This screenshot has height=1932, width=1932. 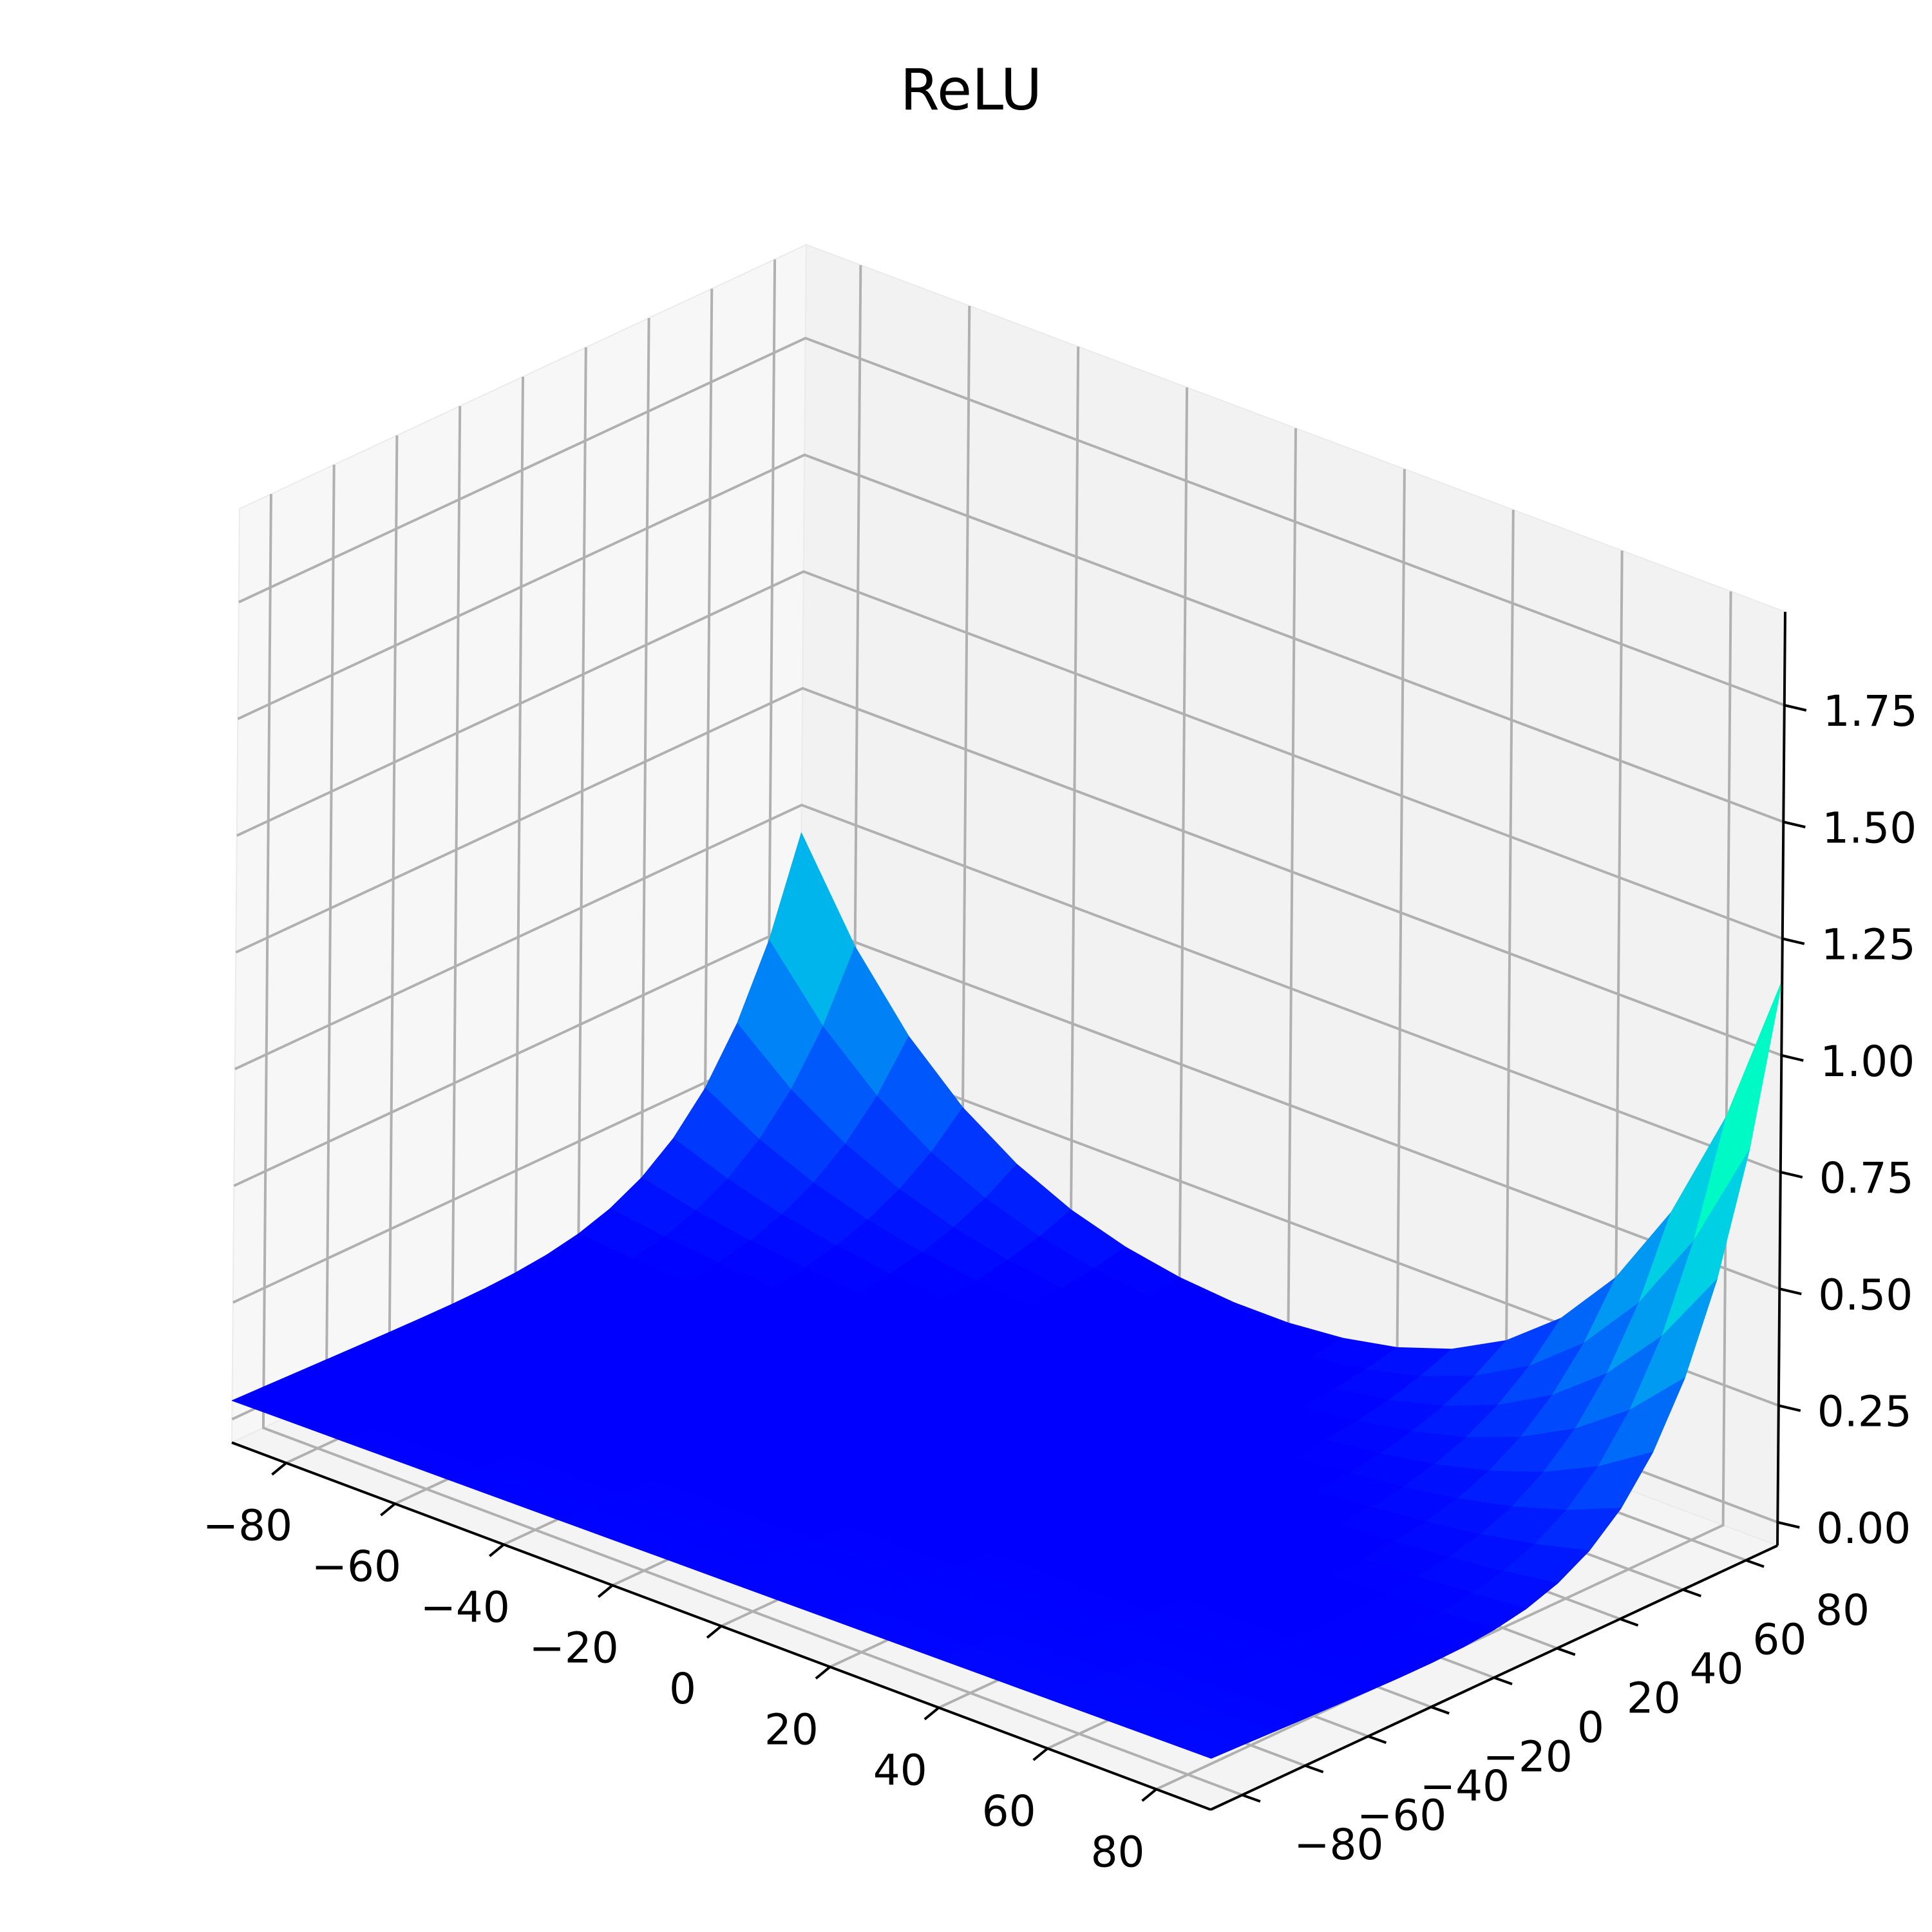 What do you see at coordinates (1867, 1061) in the screenshot?
I see `z-tick-label-4: 1.00` at bounding box center [1867, 1061].